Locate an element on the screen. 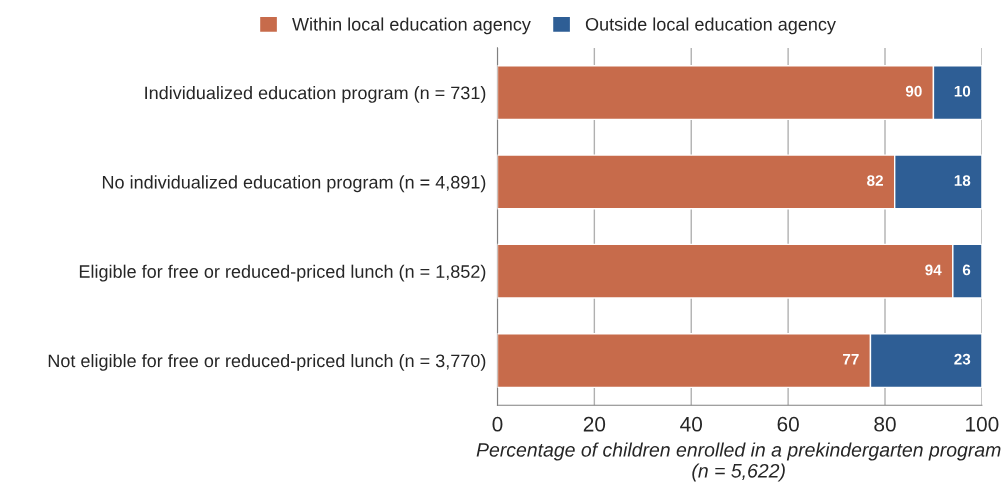 The image size is (1005, 499). legend-label: Within local education agency is located at coordinates (411, 26).